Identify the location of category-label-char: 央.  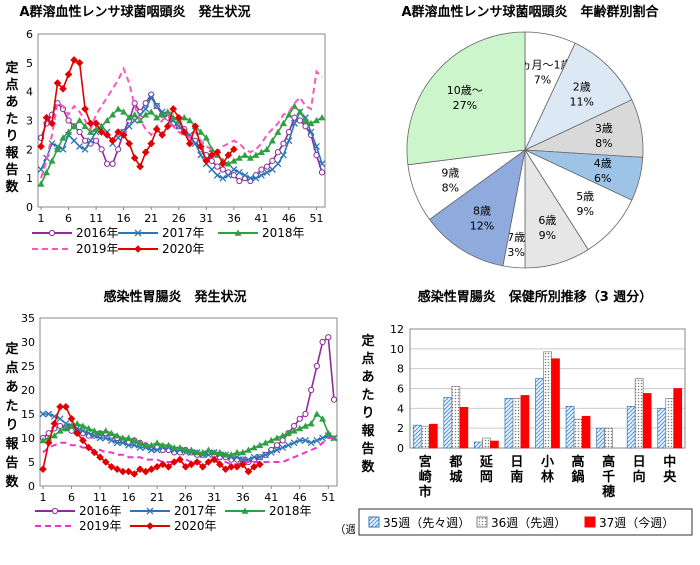
(670, 477).